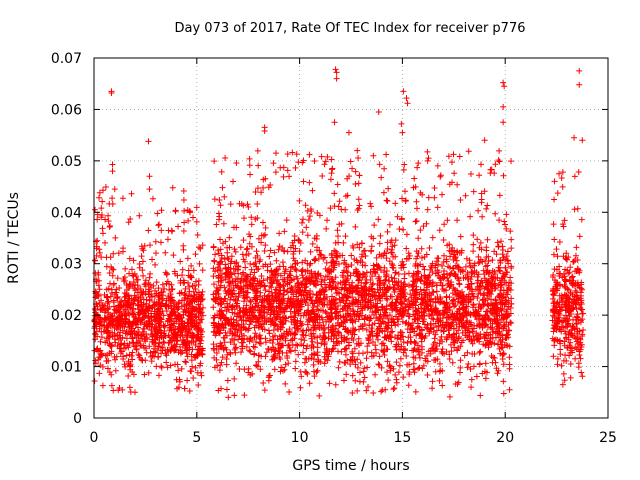 This screenshot has width=640, height=480. Describe the element at coordinates (66, 368) in the screenshot. I see `y-tick-label: 0.01` at that location.